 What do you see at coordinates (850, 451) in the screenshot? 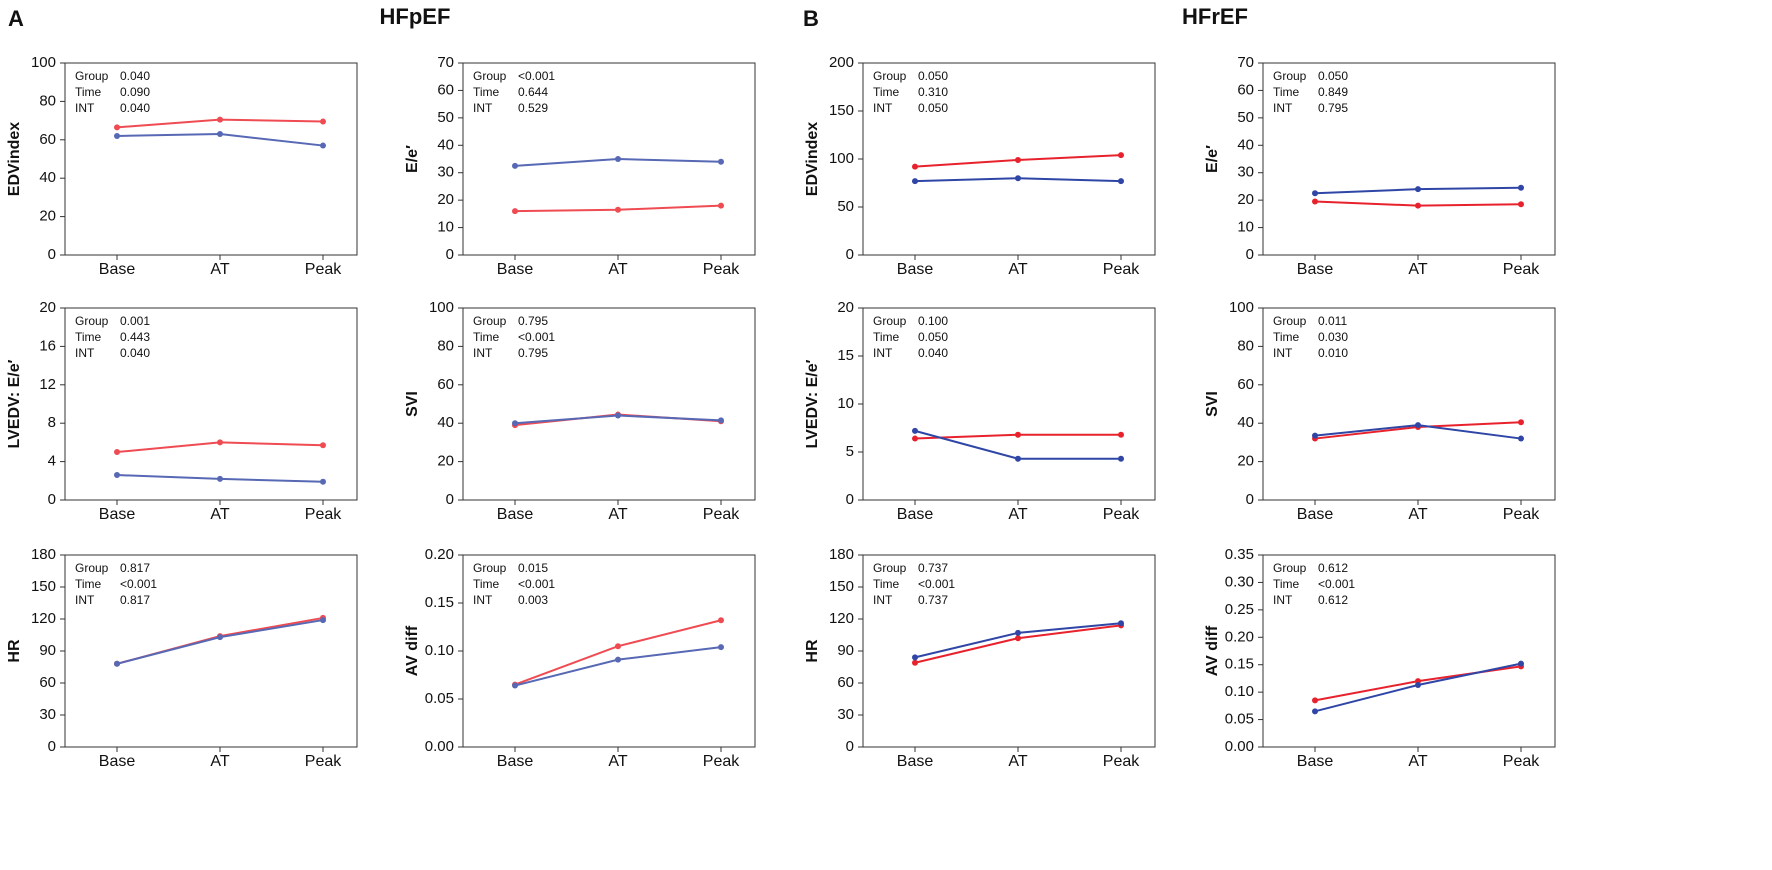
I see `y-tick-label: 5` at bounding box center [850, 451].